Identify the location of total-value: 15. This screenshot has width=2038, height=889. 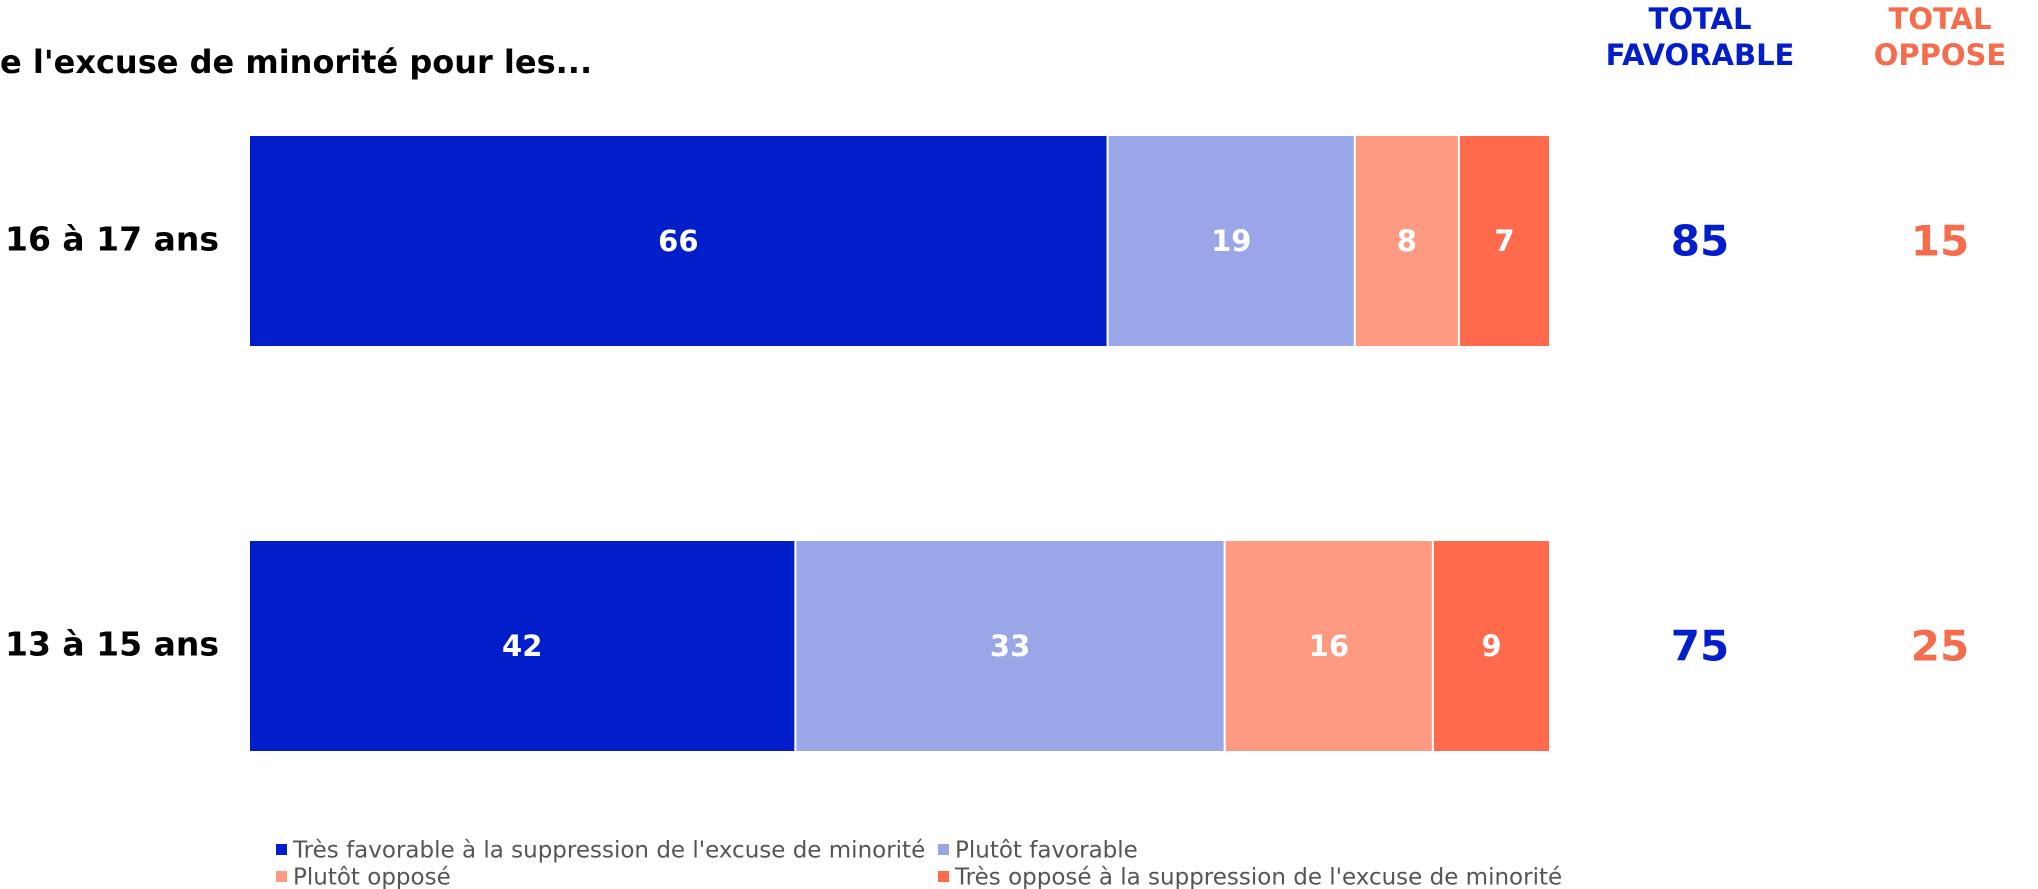
(1940, 241).